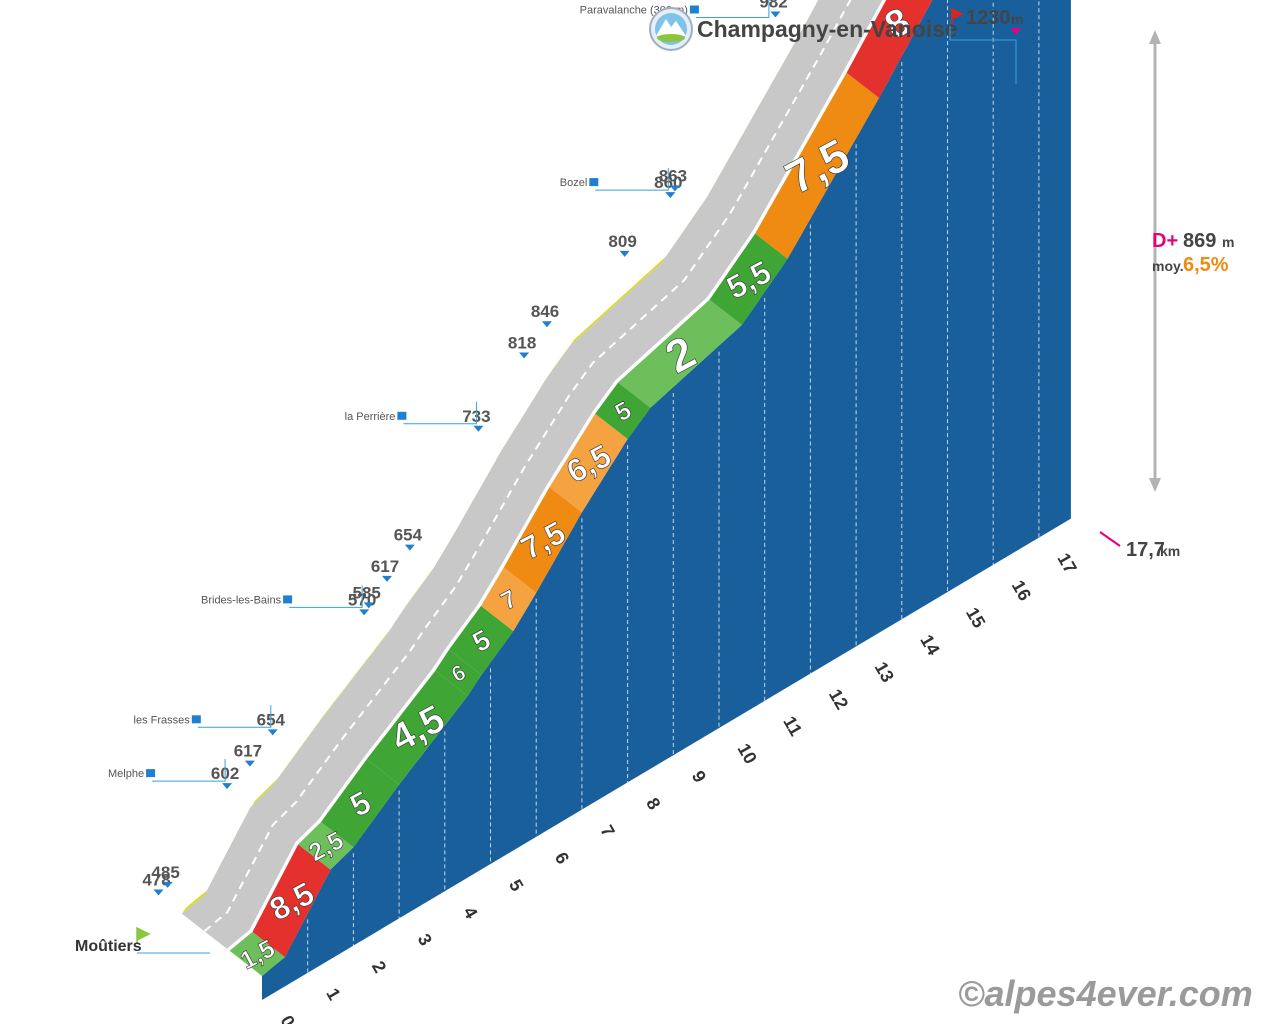 This screenshot has height=1024, width=1280. Describe the element at coordinates (957, 15) in the screenshot. I see `summit-flag-icon` at that location.